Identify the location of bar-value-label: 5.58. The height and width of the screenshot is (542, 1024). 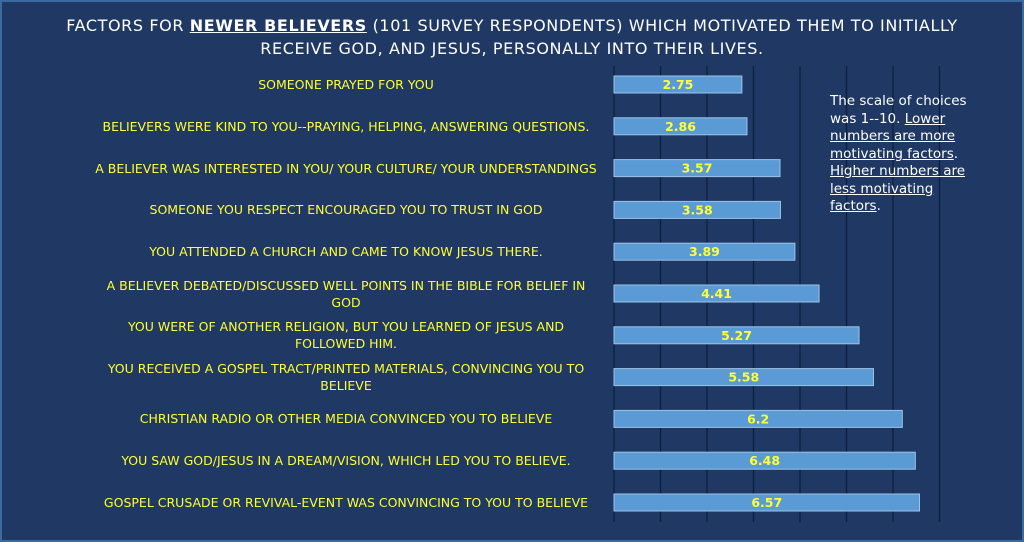
(743, 377).